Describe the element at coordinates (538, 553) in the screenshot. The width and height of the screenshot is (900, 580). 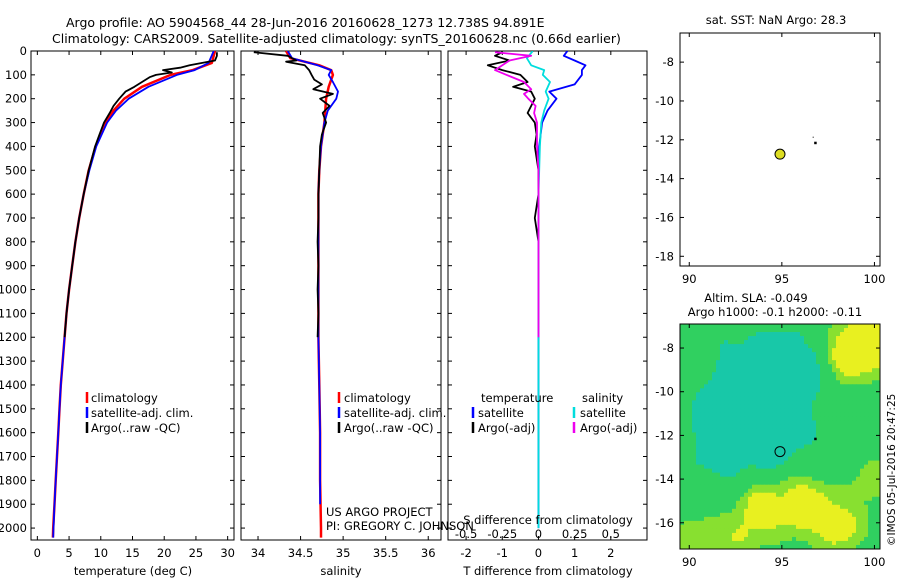
I see `x-tick-label: 0` at that location.